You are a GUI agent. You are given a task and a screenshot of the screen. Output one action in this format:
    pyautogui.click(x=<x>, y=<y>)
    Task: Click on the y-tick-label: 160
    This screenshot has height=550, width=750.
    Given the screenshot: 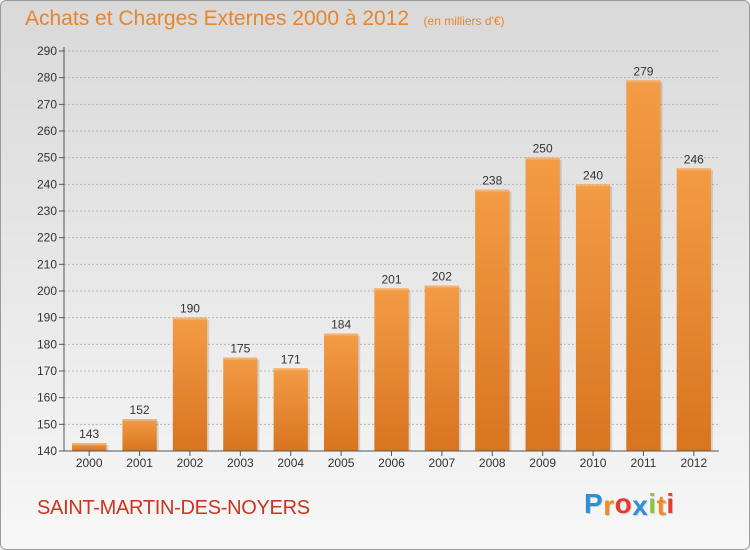 What is the action you would take?
    pyautogui.click(x=47, y=398)
    